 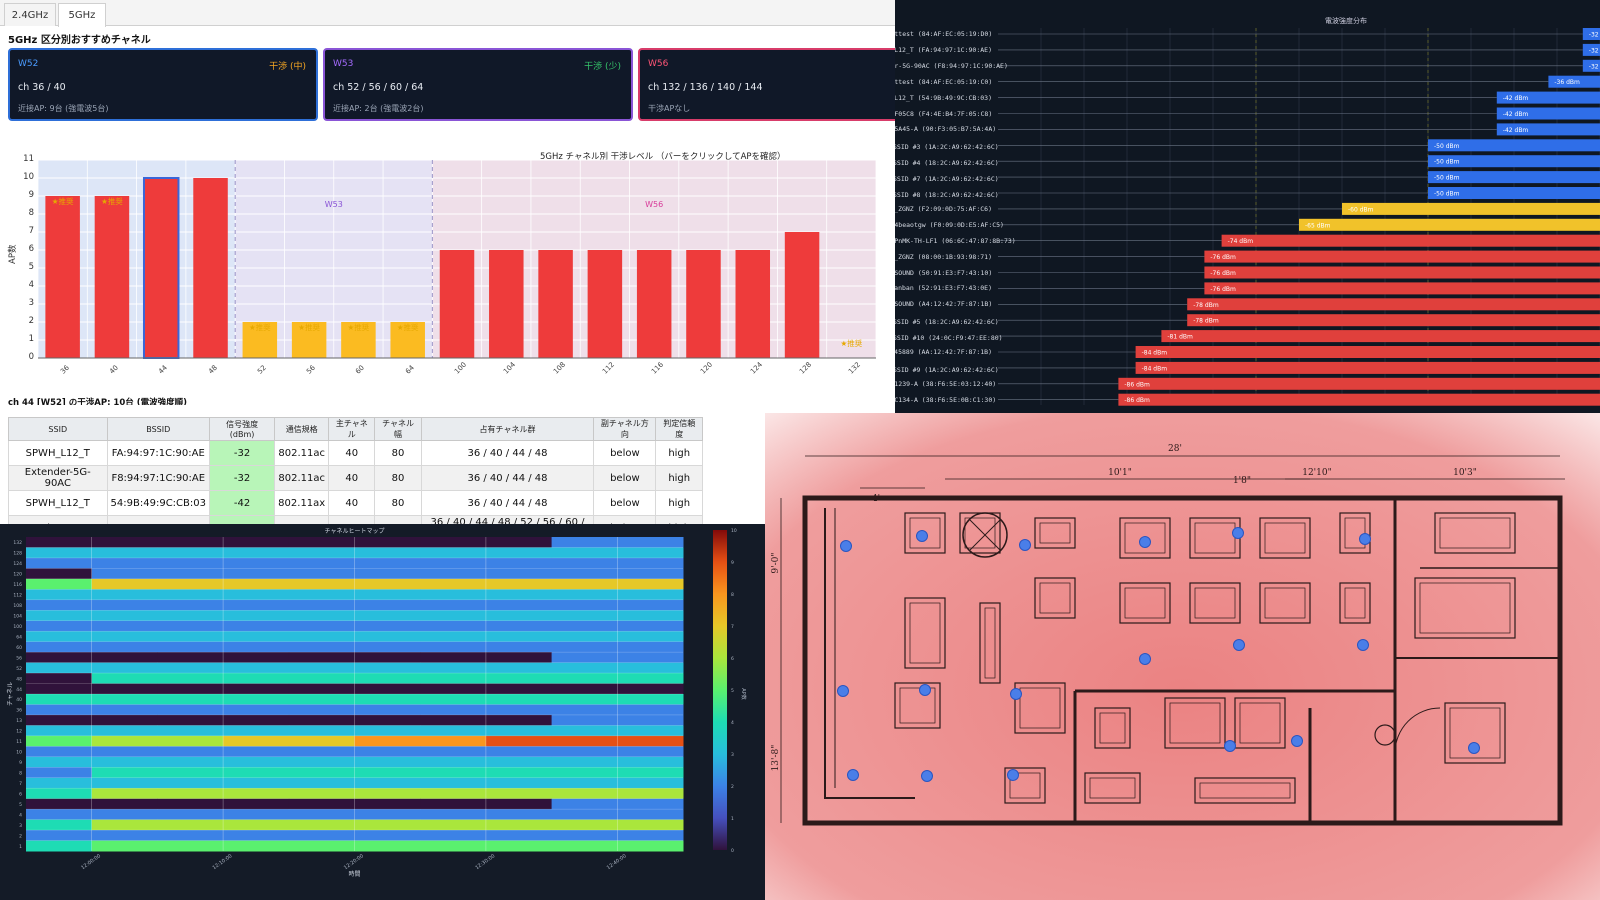 What do you see at coordinates (58, 429) in the screenshot?
I see `column-header: SSID` at bounding box center [58, 429].